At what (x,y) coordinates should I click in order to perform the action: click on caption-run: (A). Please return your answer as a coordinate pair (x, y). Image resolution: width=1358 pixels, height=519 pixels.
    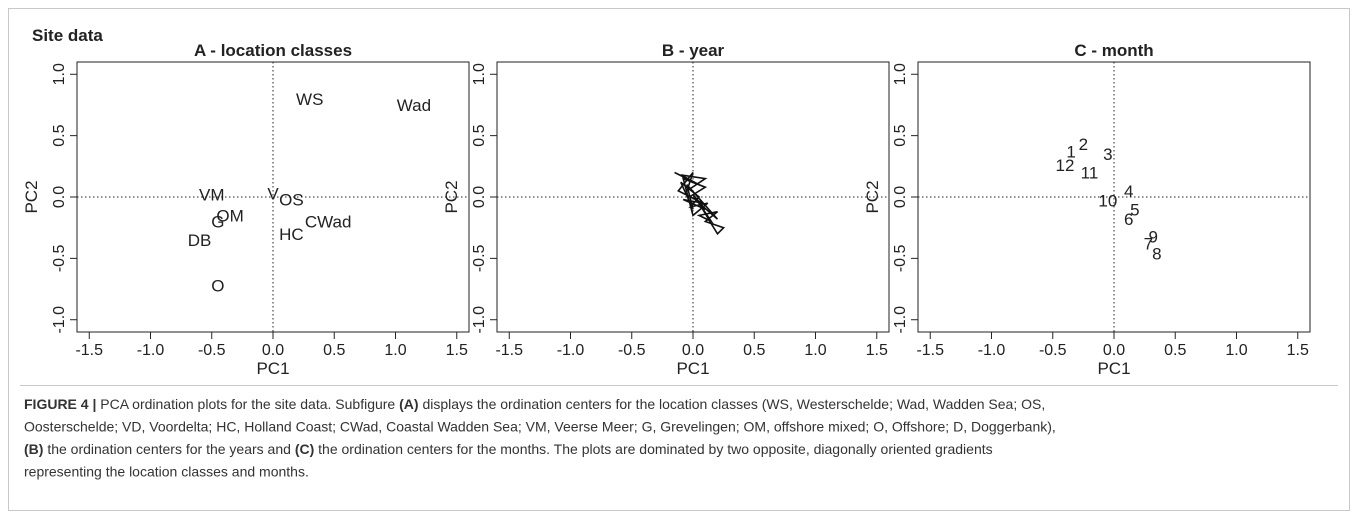
    Looking at the image, I should click on (408, 404).